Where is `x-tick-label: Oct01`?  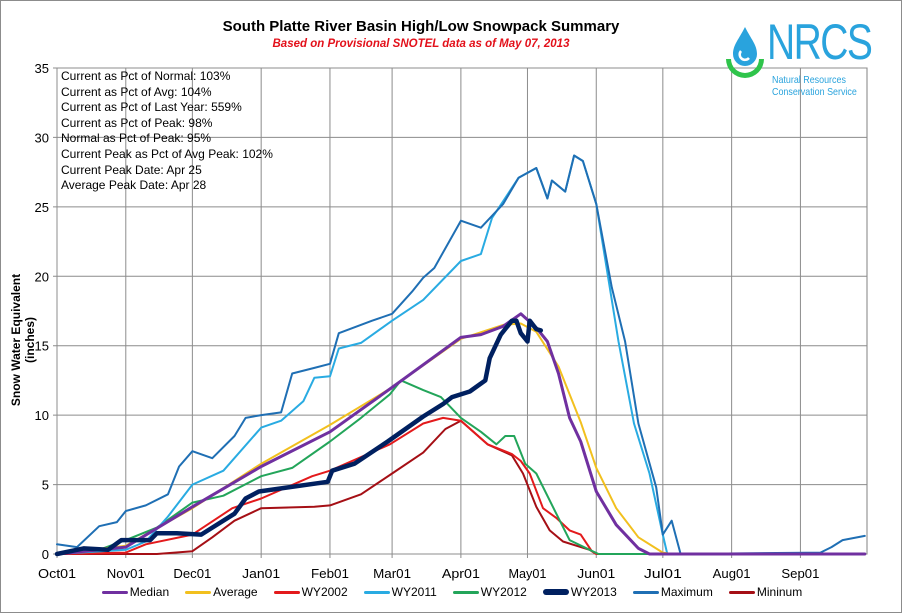
x-tick-label: Oct01 is located at coordinates (57, 574).